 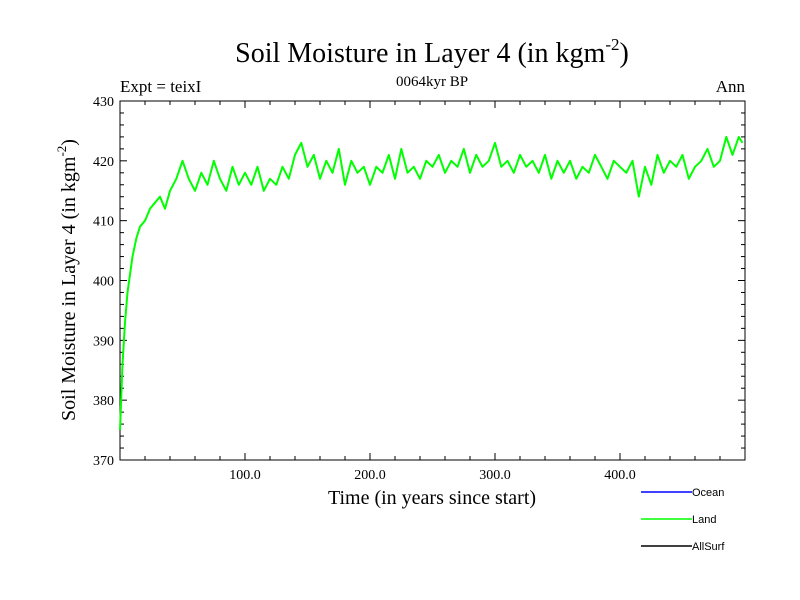 I want to click on x-tick-label: 400.0, so click(x=620, y=475).